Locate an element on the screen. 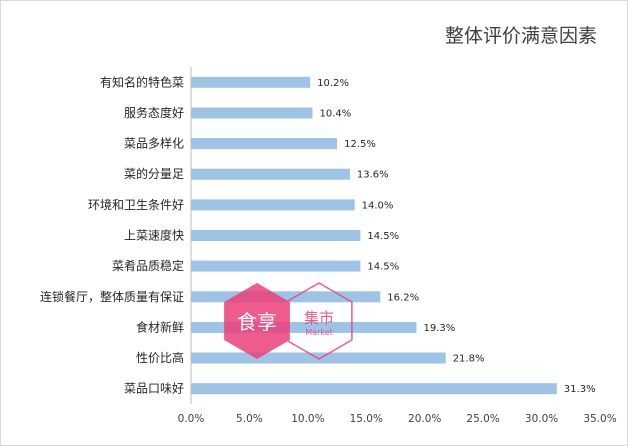 This screenshot has height=446, width=628. value-label-11: 31.3% is located at coordinates (580, 389).